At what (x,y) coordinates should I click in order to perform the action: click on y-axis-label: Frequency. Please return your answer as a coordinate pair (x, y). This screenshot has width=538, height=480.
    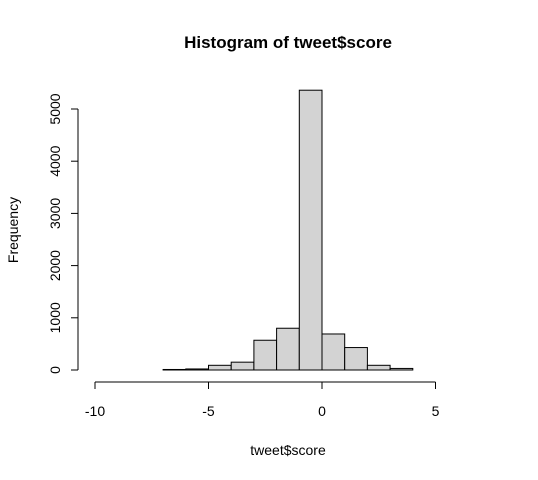
    Looking at the image, I should click on (13, 230).